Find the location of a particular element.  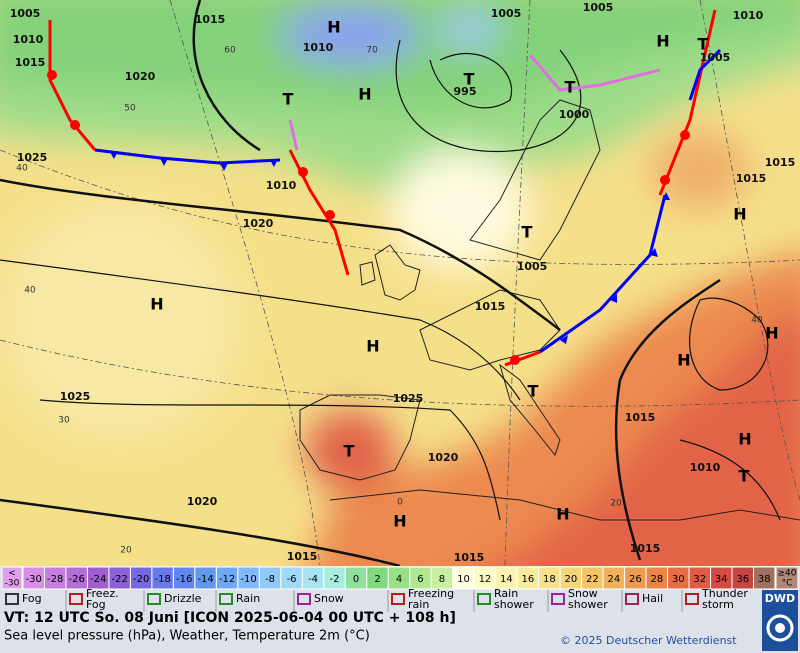

scale-label: 28 is located at coordinates (656, 579).